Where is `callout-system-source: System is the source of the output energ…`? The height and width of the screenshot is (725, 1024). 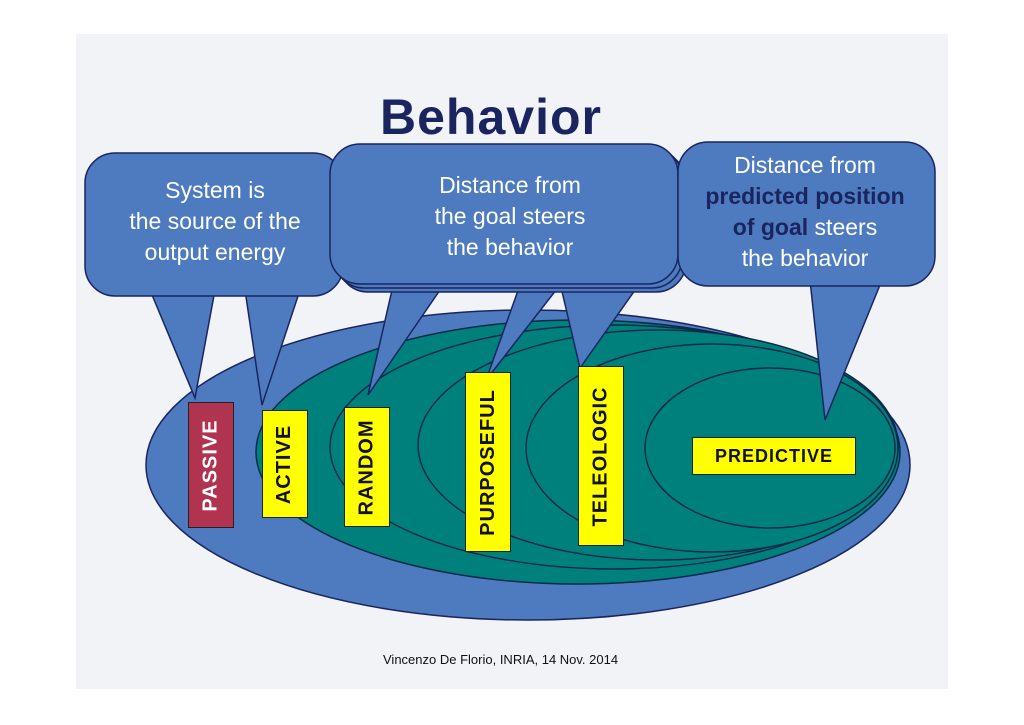 callout-system-source: System is the source of the output energ… is located at coordinates (215, 221).